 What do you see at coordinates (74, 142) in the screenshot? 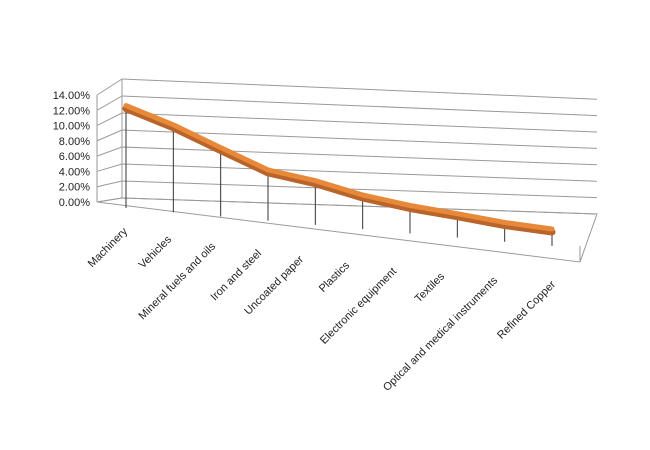
I see `y-tick-label: 8.00%` at bounding box center [74, 142].